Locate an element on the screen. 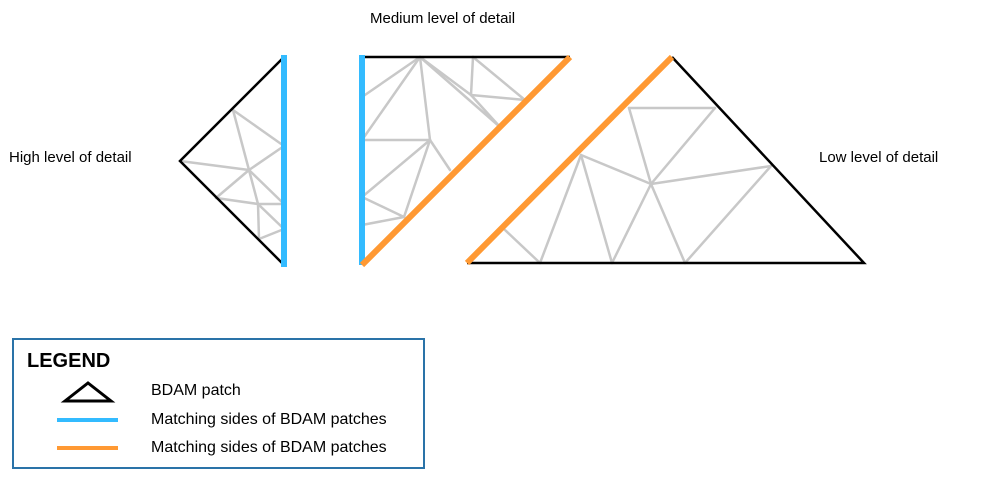  medium-detail-patch is located at coordinates (466, 161).